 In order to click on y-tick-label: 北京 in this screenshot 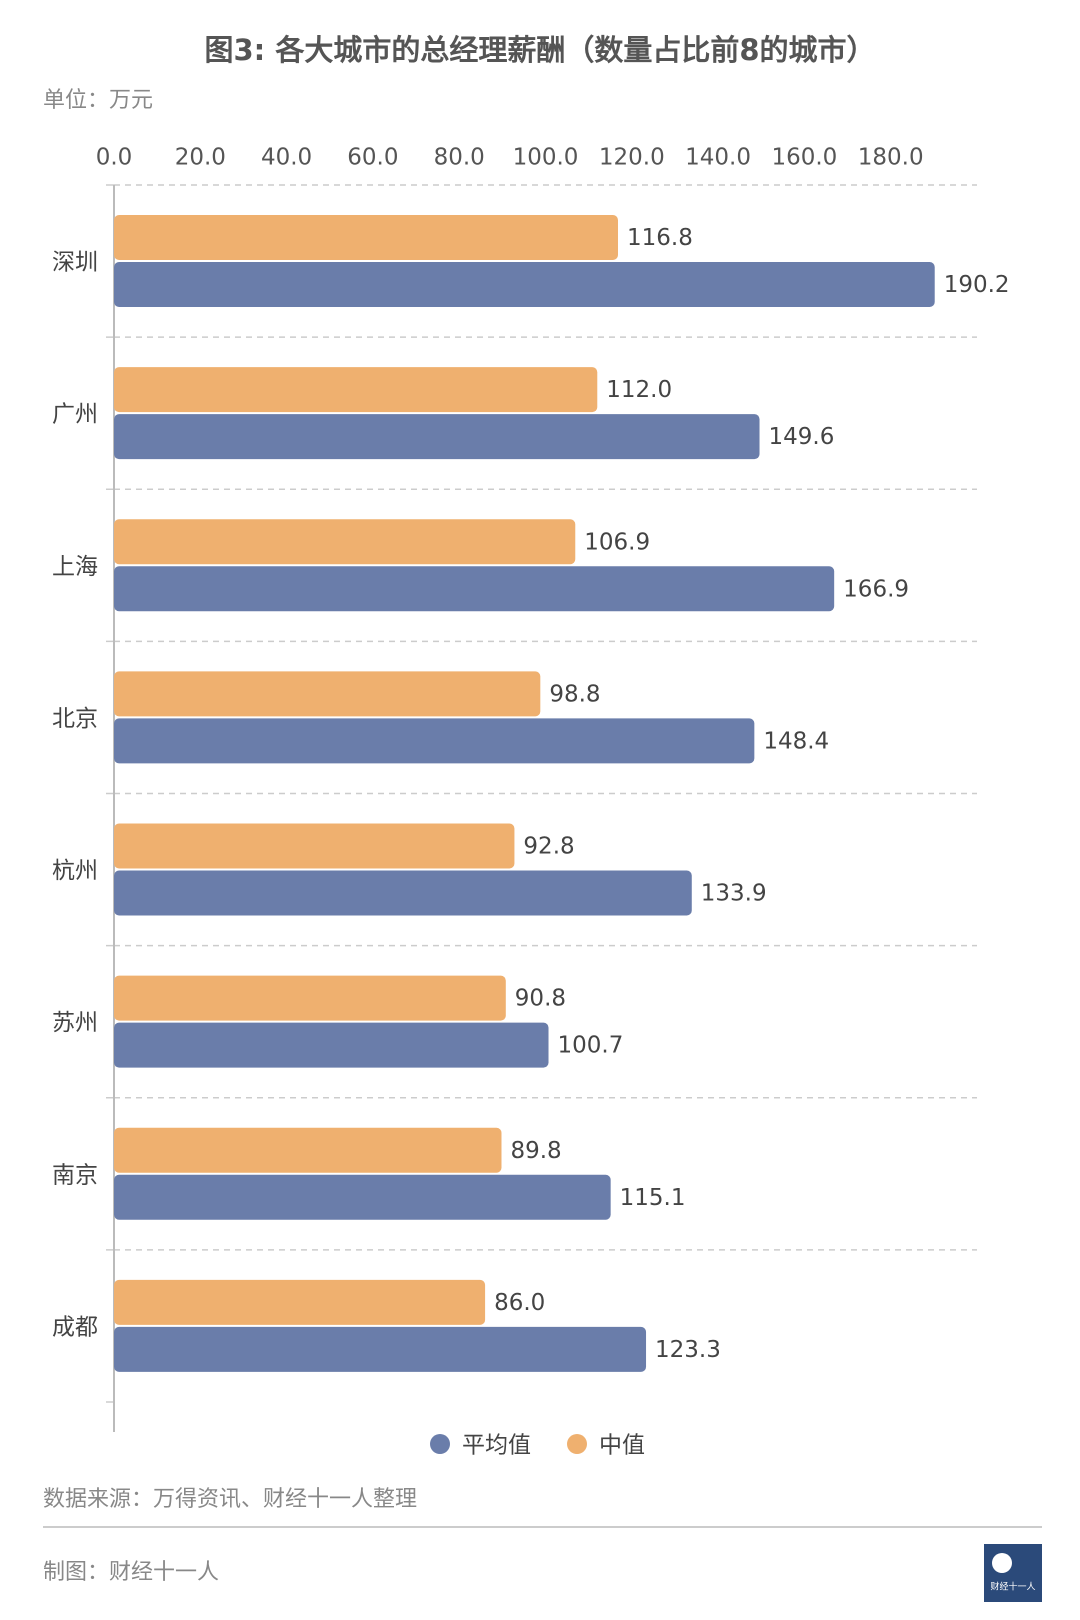, I will do `click(75, 719)`.